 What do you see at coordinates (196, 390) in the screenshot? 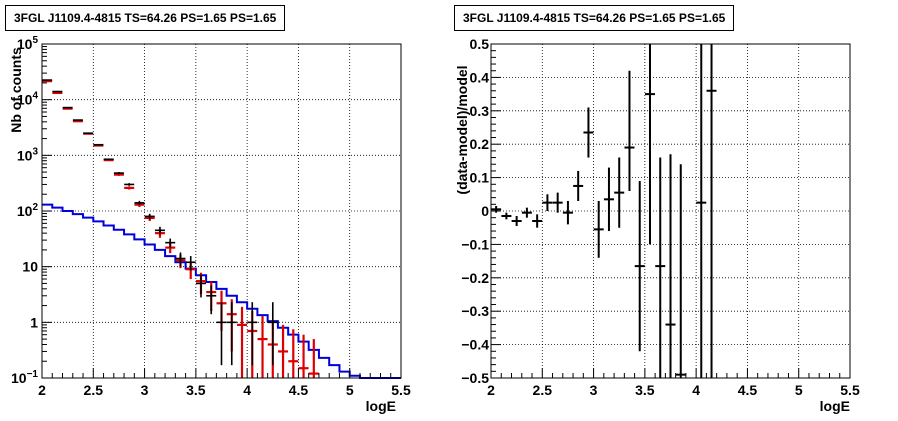
I see `left-x-tick-label: 3.5` at bounding box center [196, 390].